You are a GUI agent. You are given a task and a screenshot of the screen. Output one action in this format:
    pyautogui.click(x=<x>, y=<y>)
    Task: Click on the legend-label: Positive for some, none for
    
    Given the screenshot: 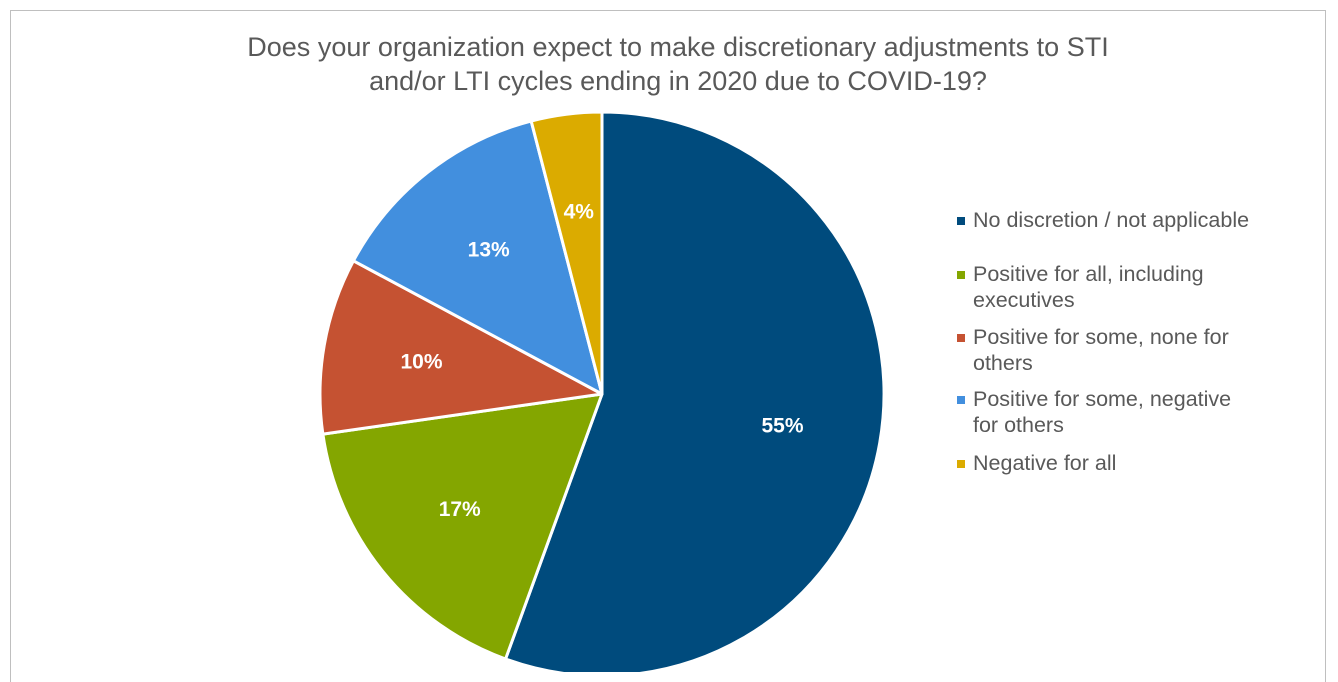 What is the action you would take?
    pyautogui.click(x=1101, y=337)
    